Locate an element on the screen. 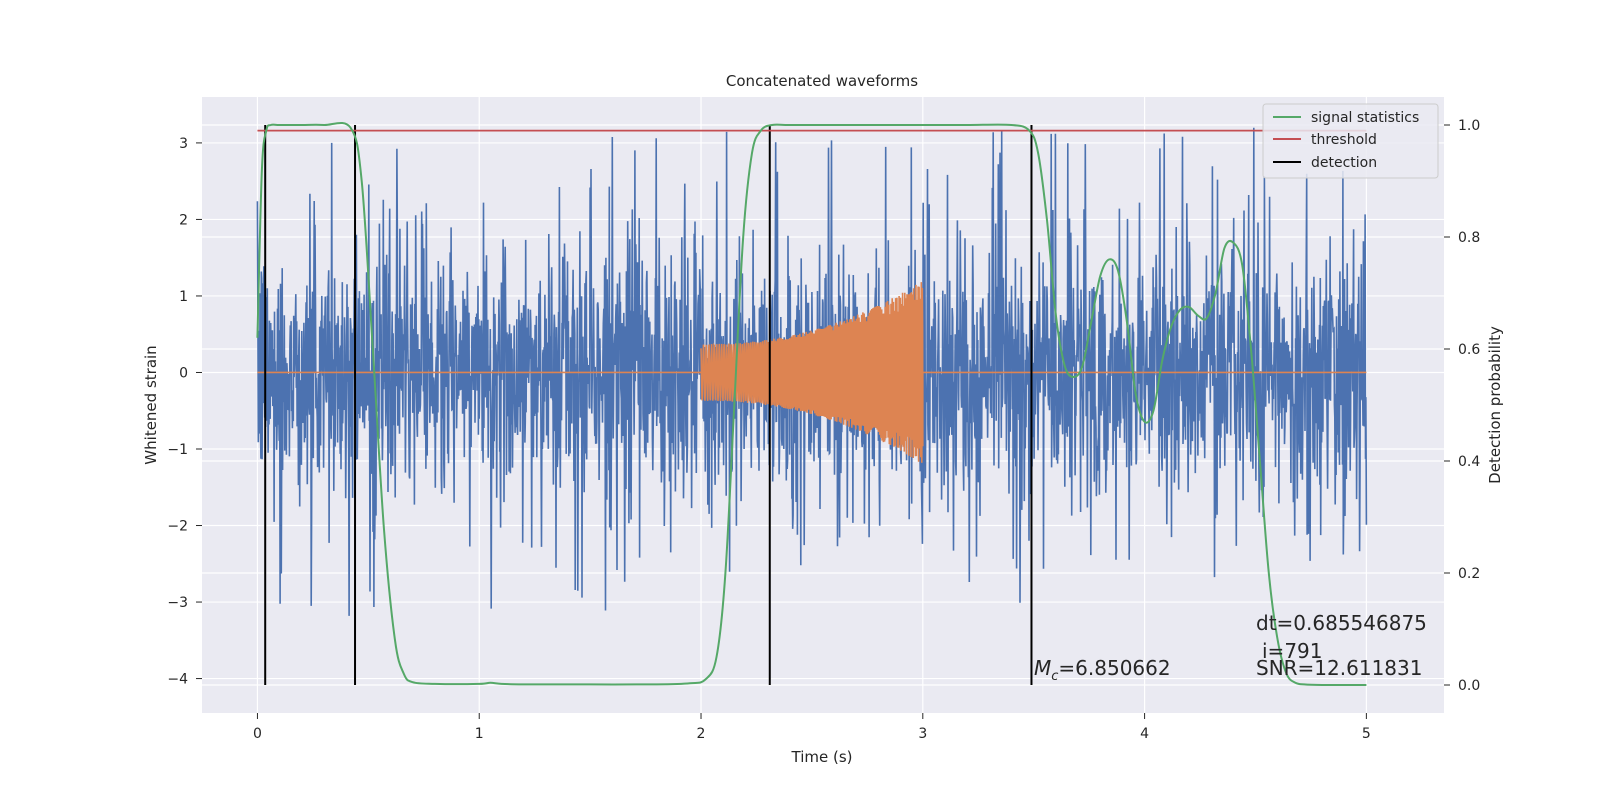 This screenshot has height=800, width=1600. annotation-i: i=791 is located at coordinates (1292, 651).